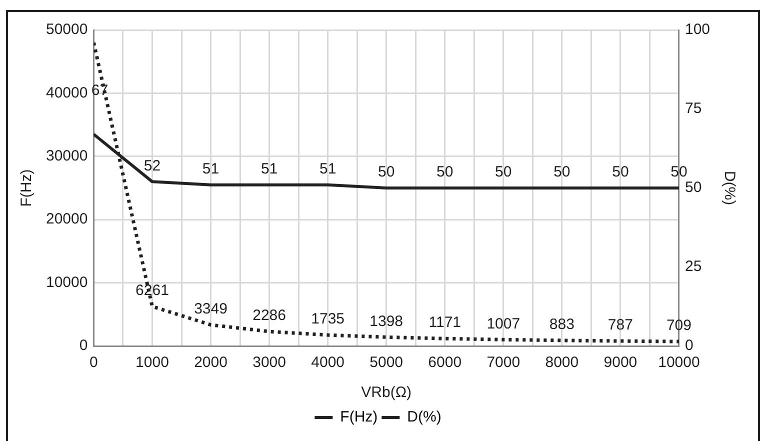  What do you see at coordinates (729, 188) in the screenshot?
I see `y2-axis-title: D(%)` at bounding box center [729, 188].